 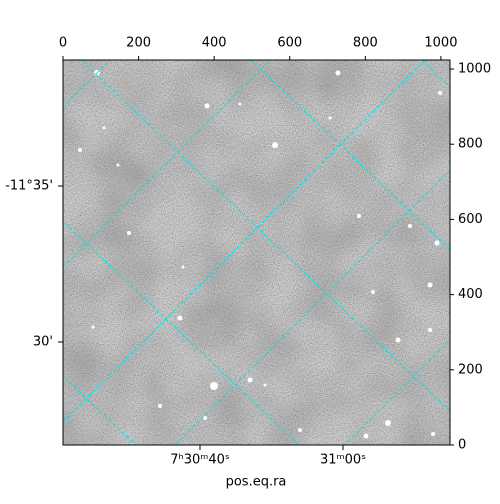 I want to click on x-axis-label: pos.eq.ra, so click(x=256, y=482).